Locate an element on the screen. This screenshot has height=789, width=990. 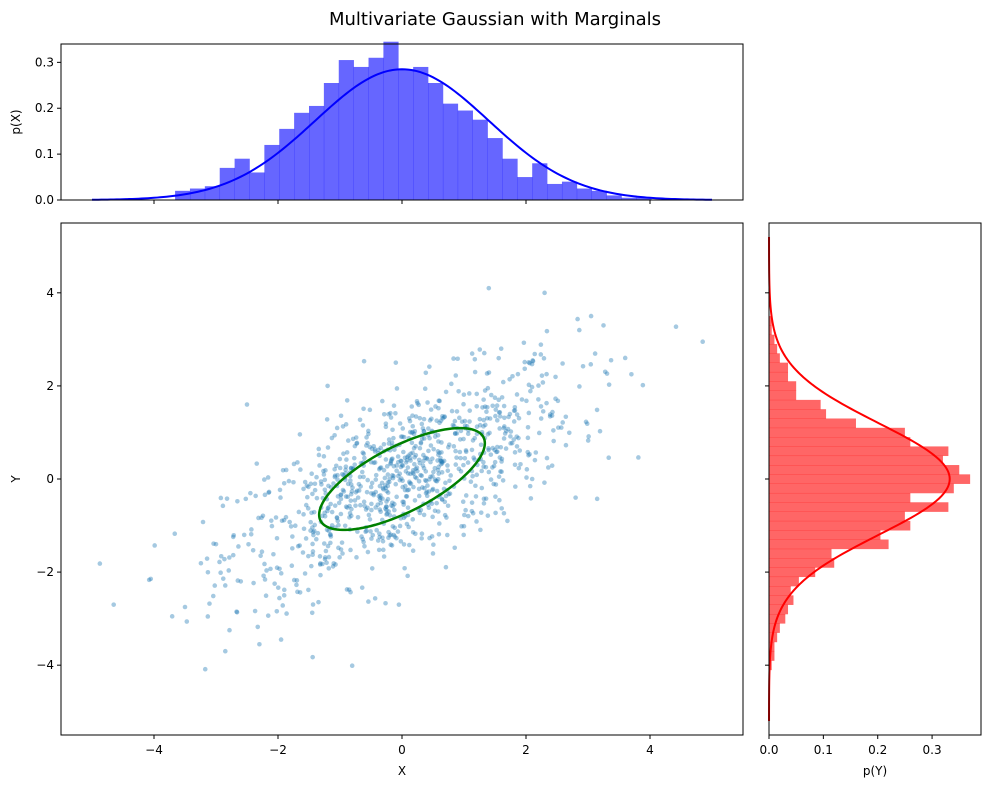
marginal-x-ticks: 0.0 0.1 0.2 0.3 is located at coordinates (343, 131).